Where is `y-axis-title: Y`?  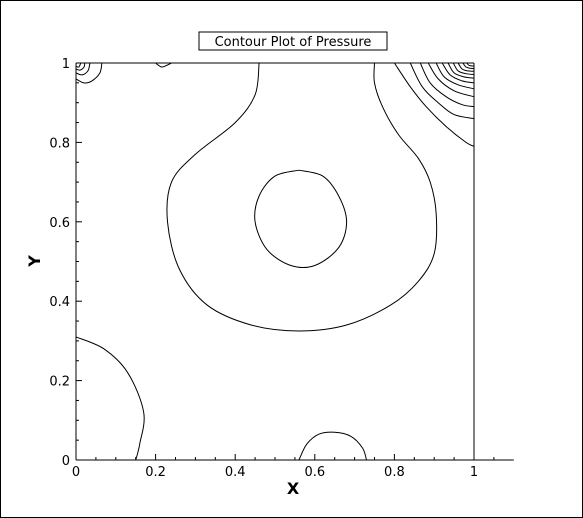
y-axis-title: Y is located at coordinates (34, 261).